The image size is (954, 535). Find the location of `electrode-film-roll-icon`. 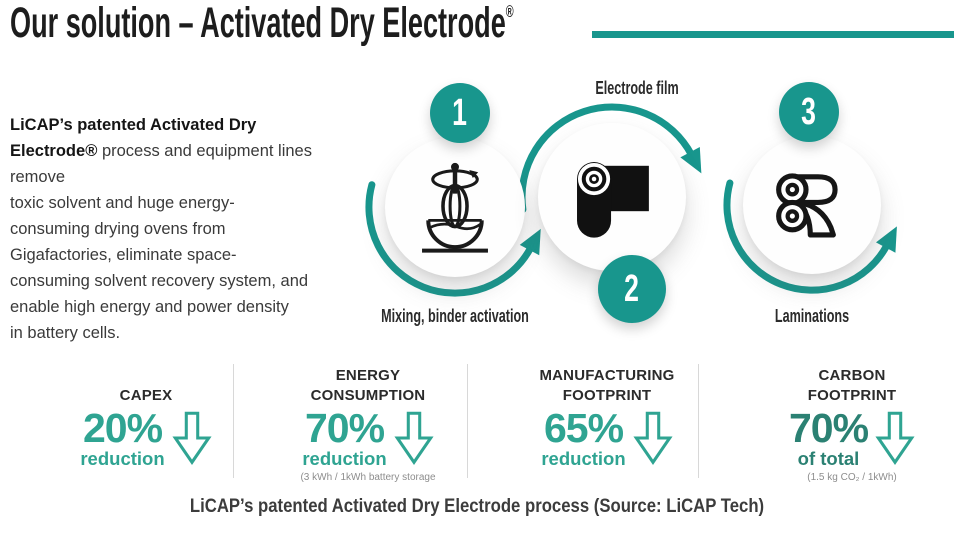

electrode-film-roll-icon is located at coordinates (613, 200).